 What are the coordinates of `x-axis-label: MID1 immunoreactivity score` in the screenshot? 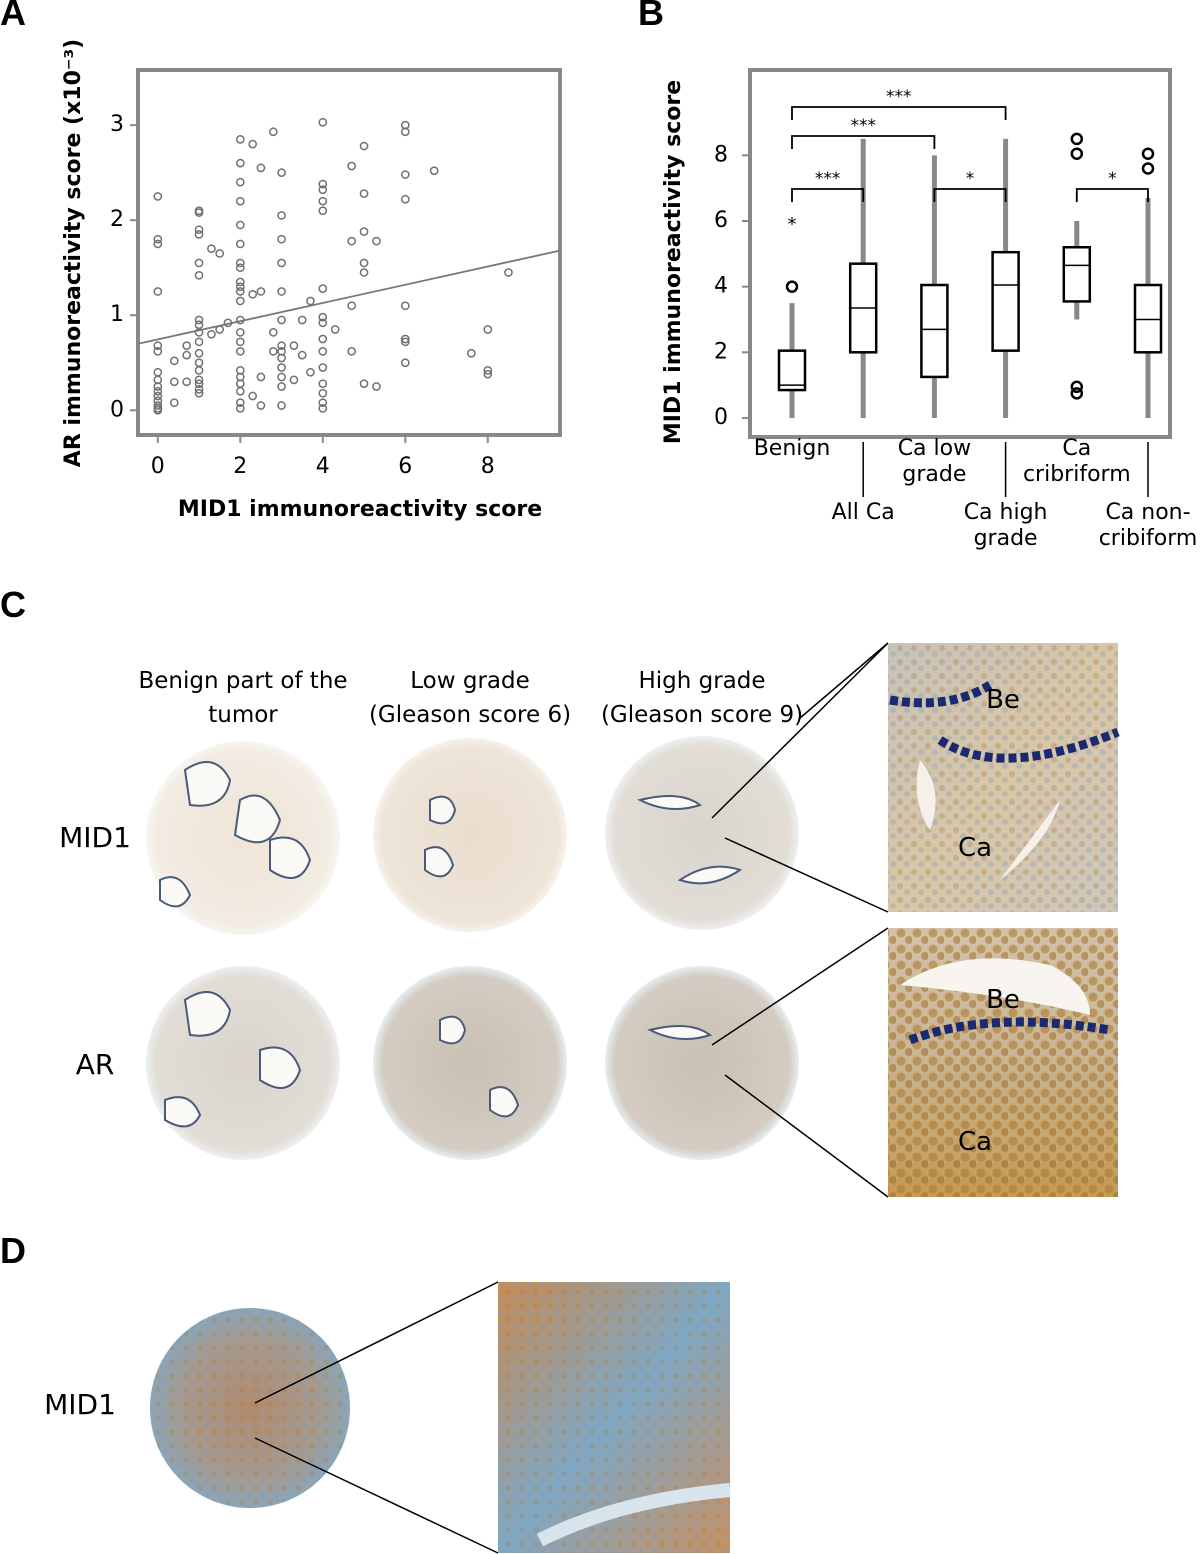 It's located at (360, 509).